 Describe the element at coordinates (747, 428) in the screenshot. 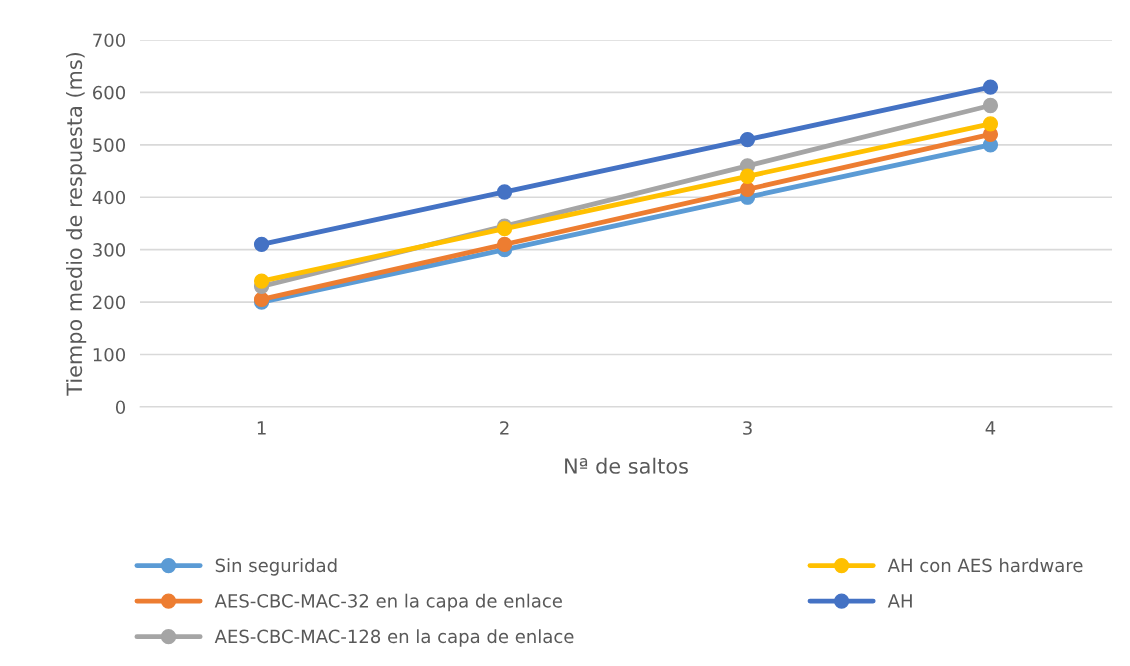

I see `x-tick-label: 3` at that location.